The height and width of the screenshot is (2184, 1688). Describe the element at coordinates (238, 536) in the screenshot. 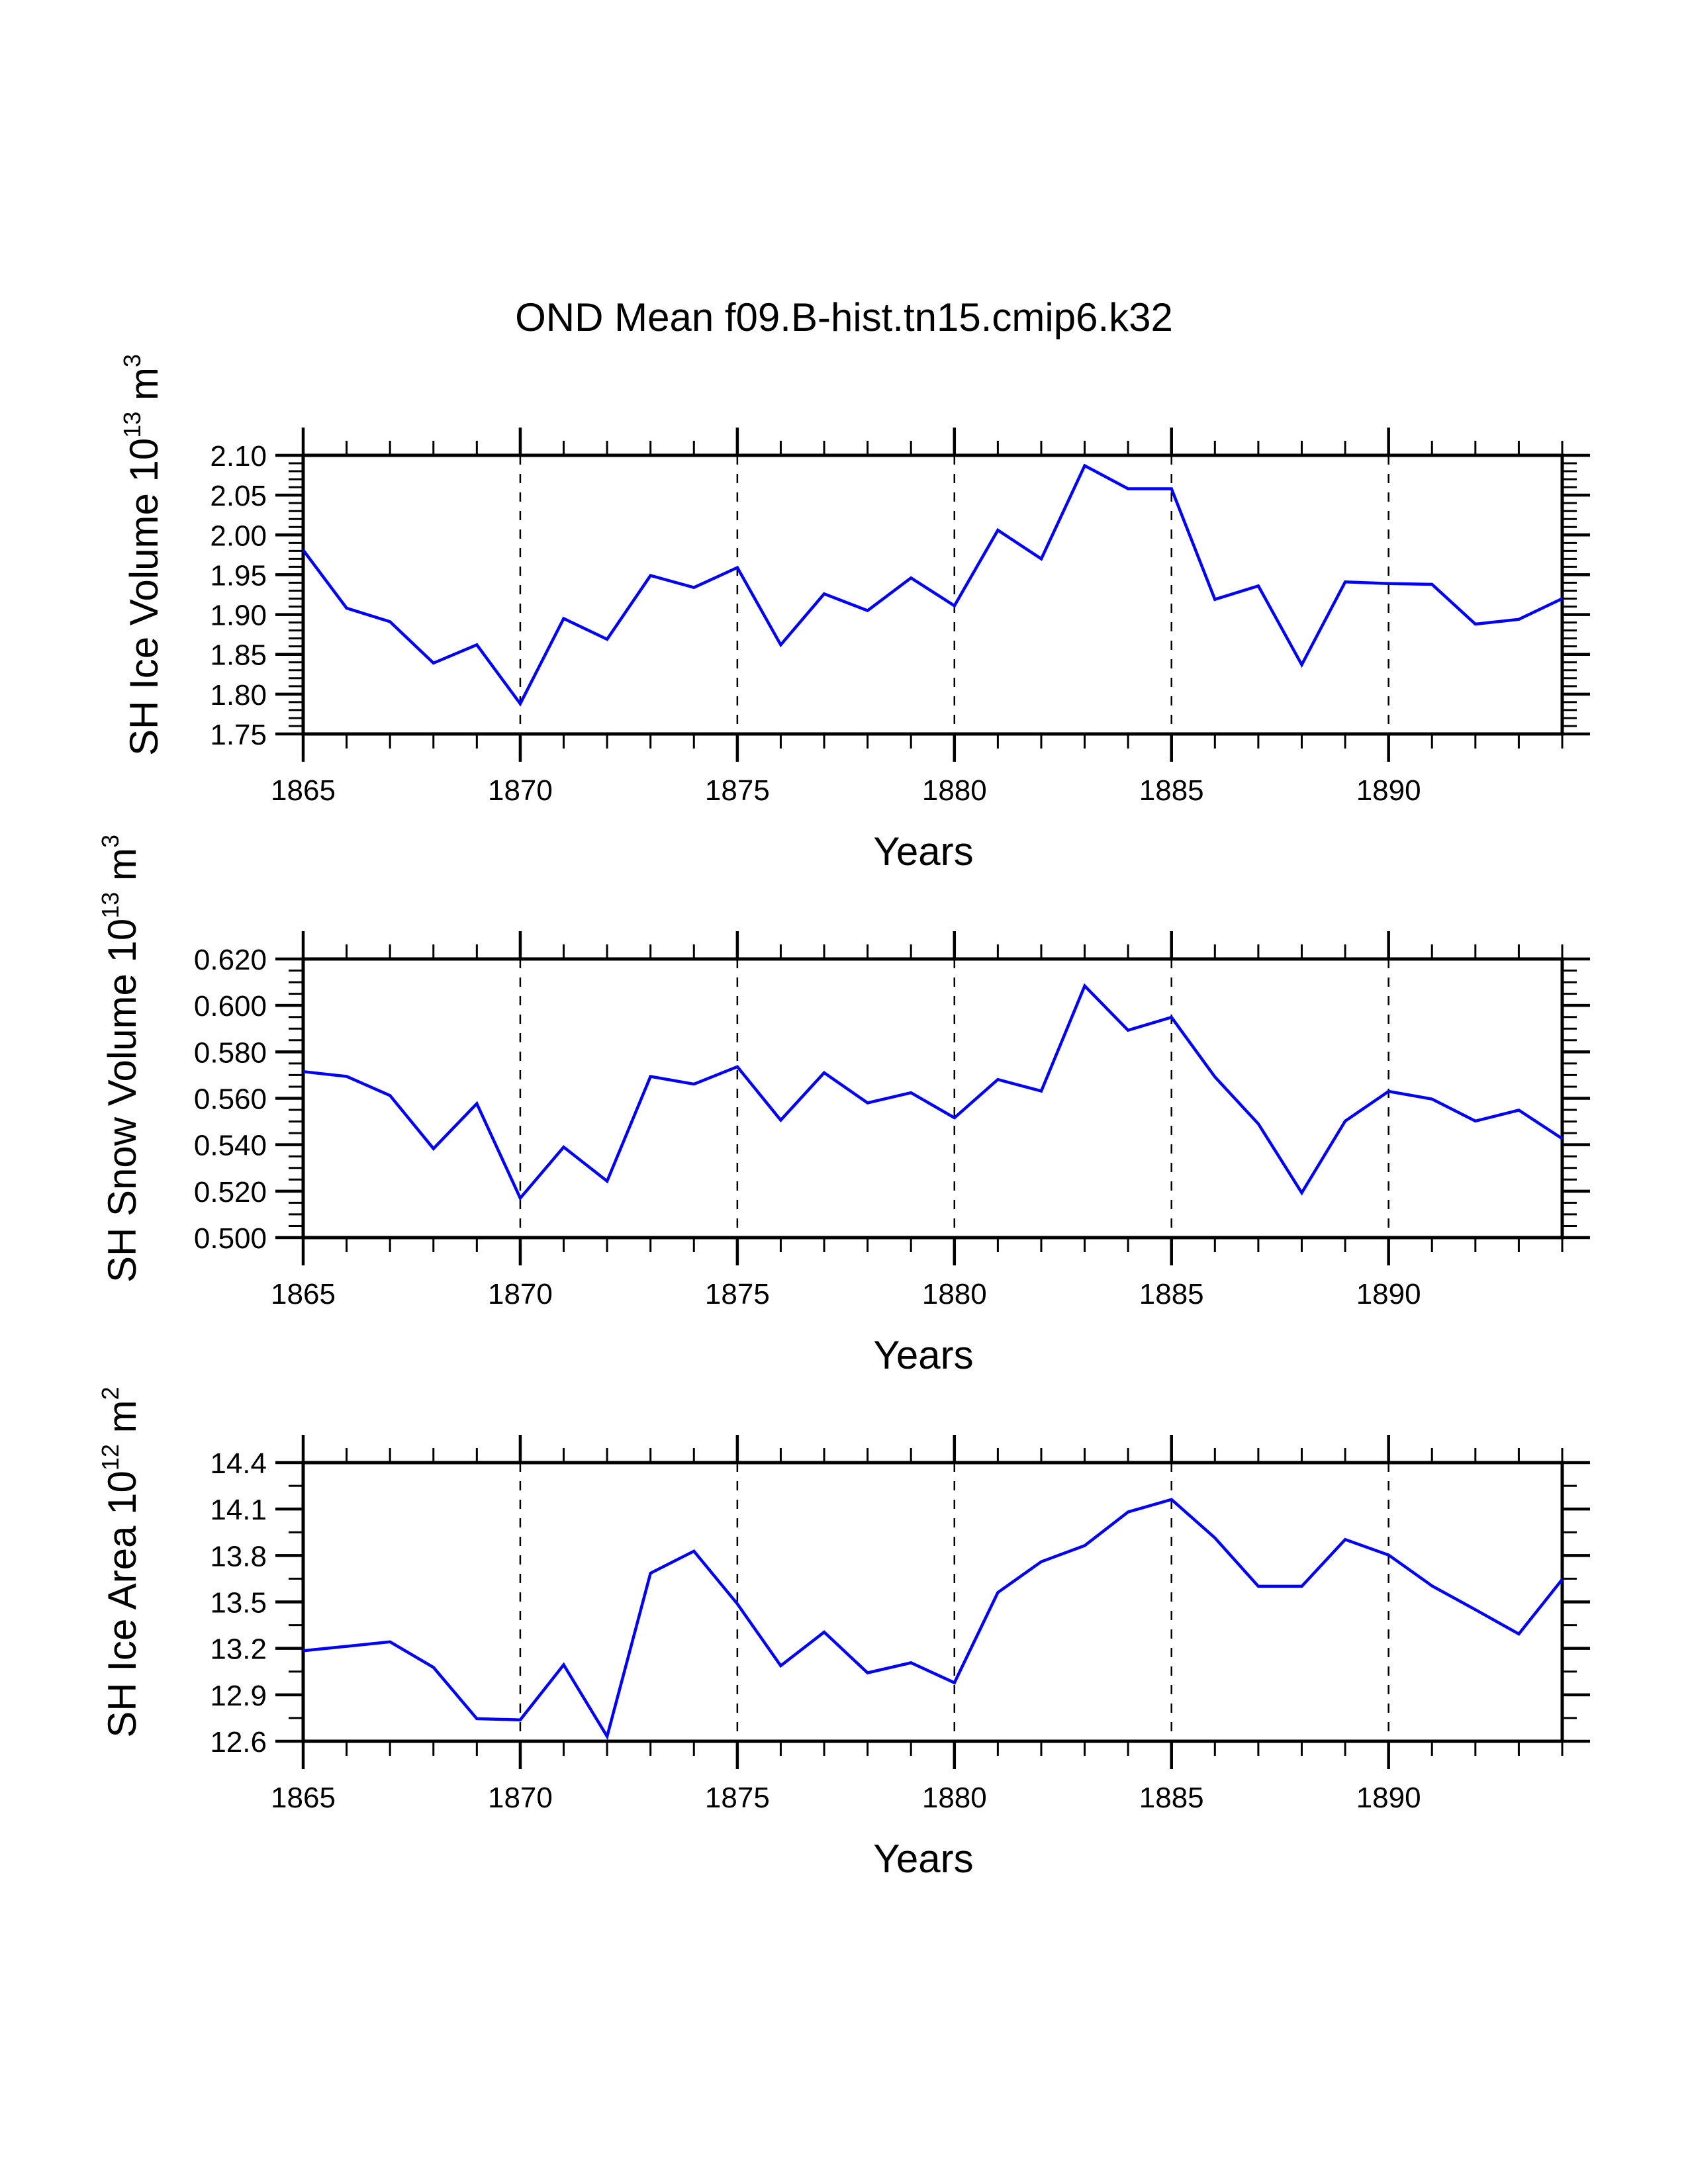

I see `y-tick-label: 2.00` at that location.